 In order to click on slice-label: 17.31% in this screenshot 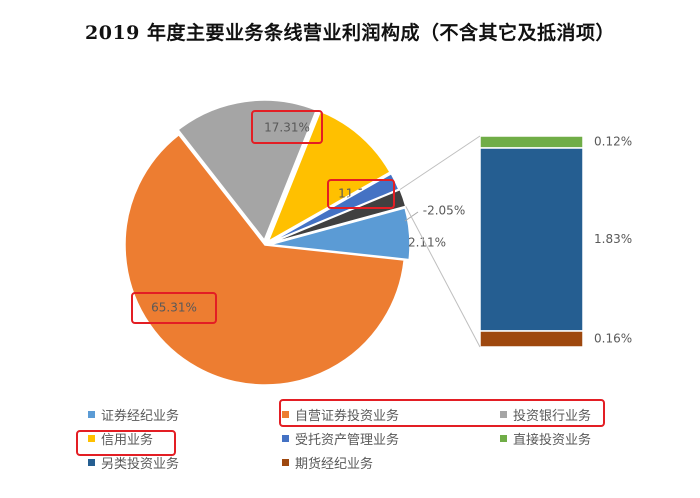, I will do `click(287, 128)`.